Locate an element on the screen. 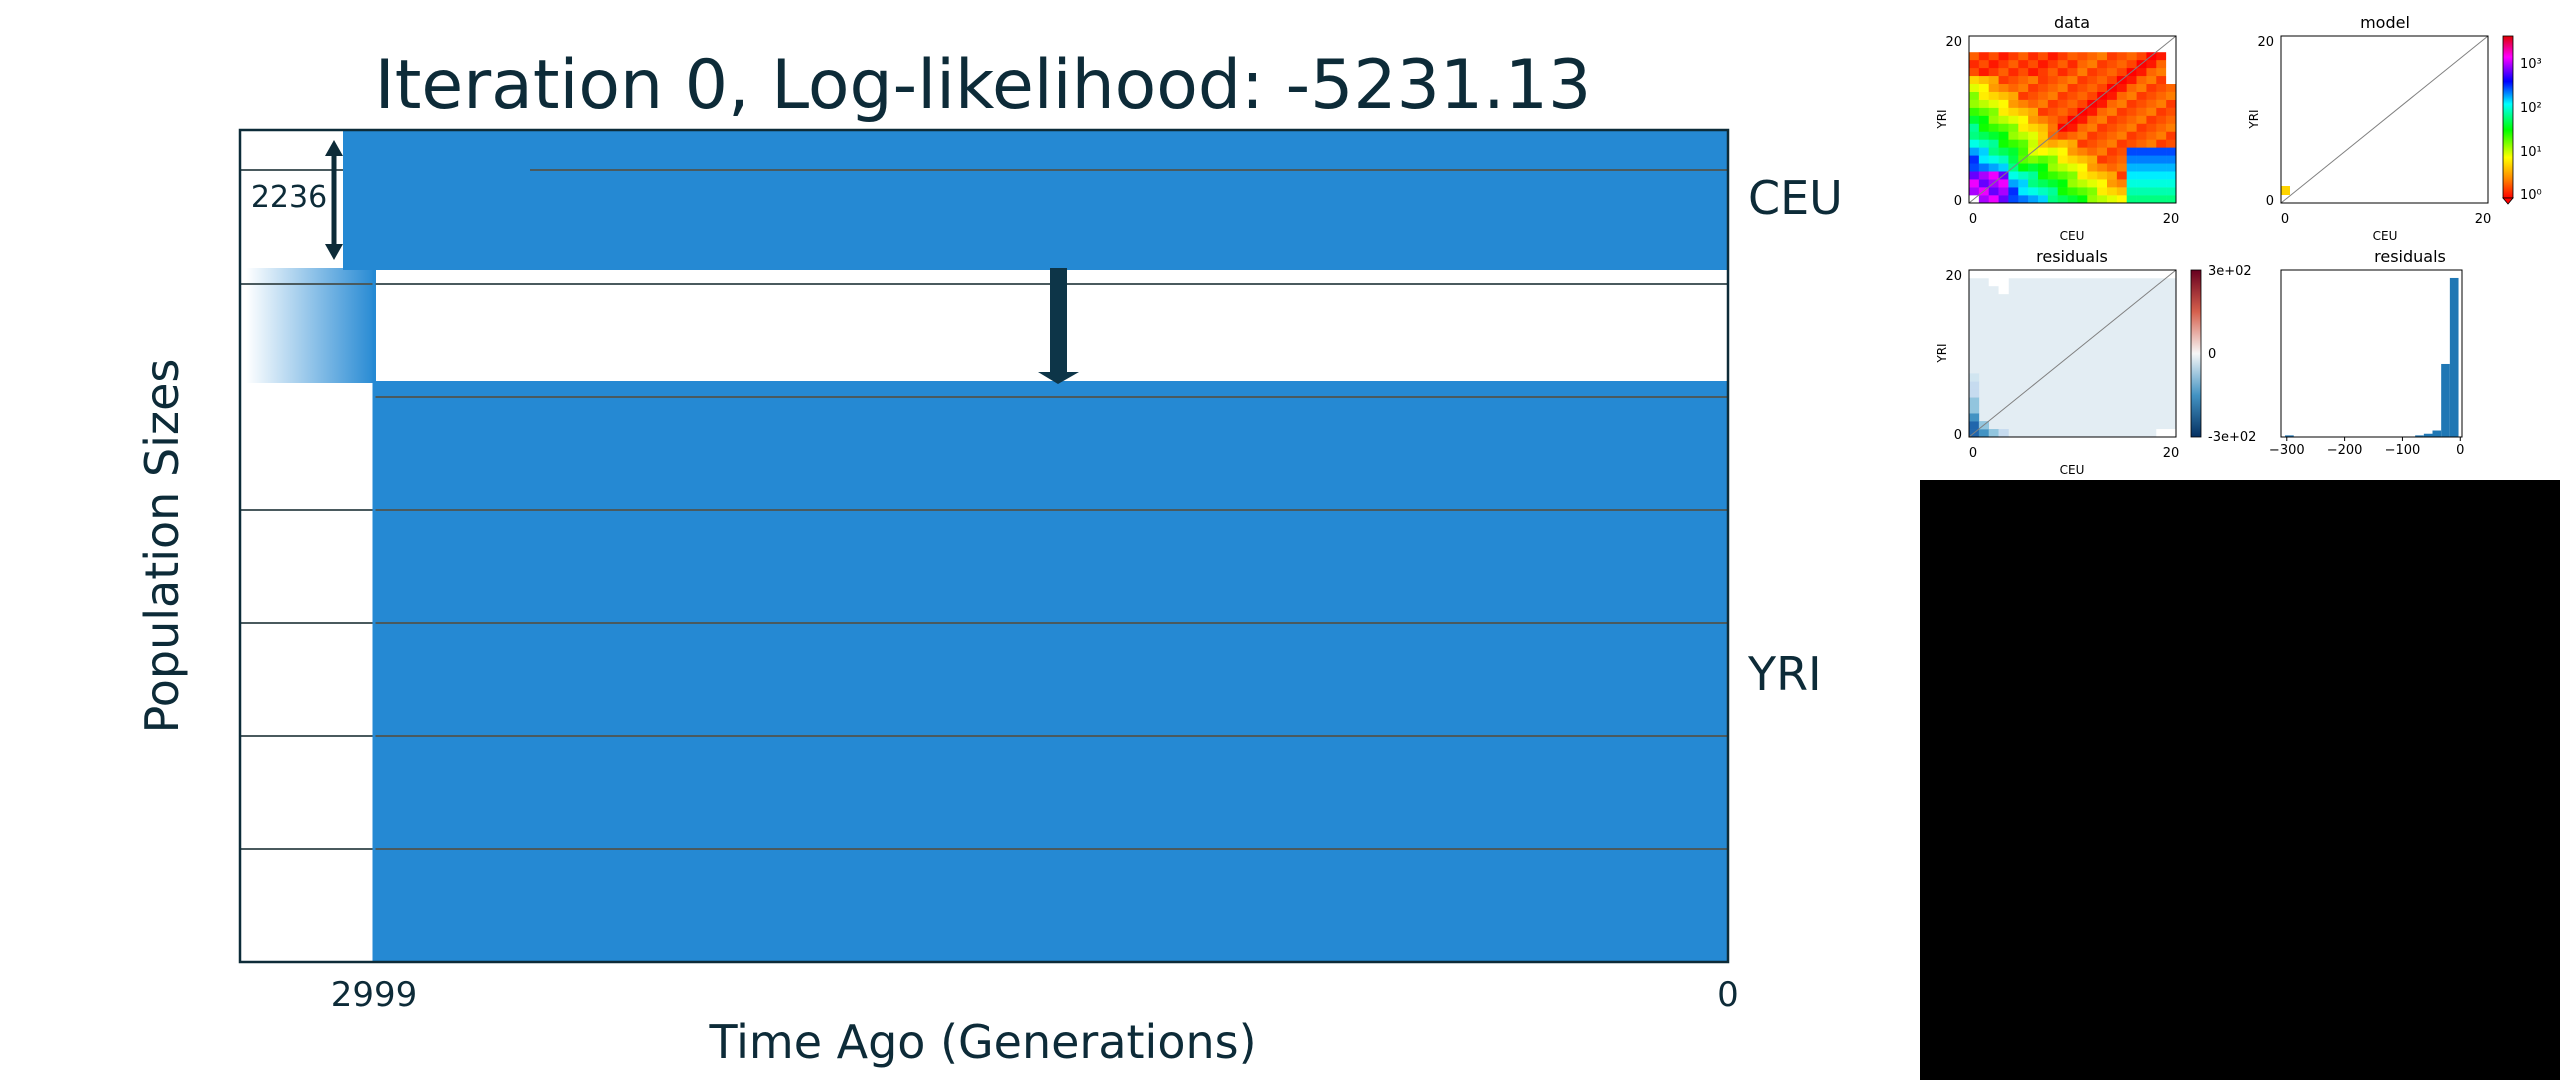 Image resolution: width=2560 pixels, height=1080 pixels. panel-title: data is located at coordinates (2072, 22).